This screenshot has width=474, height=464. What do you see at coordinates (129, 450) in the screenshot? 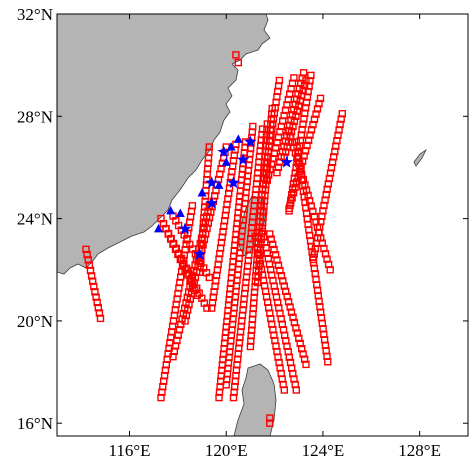
I see `lon-tick-label: 116°E` at bounding box center [129, 450].